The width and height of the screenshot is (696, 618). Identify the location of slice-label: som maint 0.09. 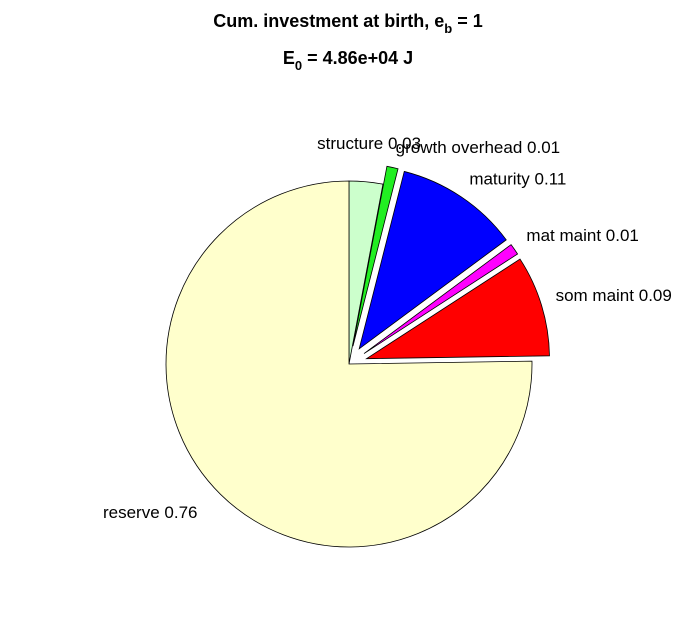
(614, 295).